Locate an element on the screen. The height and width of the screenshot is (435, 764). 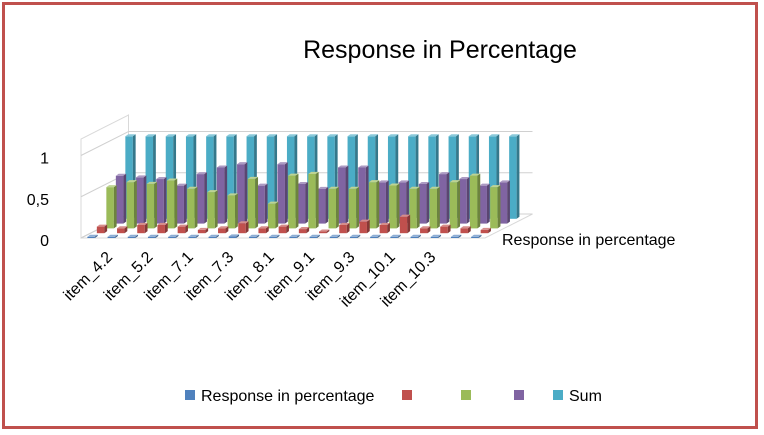
gridline is located at coordinates (306, 143).